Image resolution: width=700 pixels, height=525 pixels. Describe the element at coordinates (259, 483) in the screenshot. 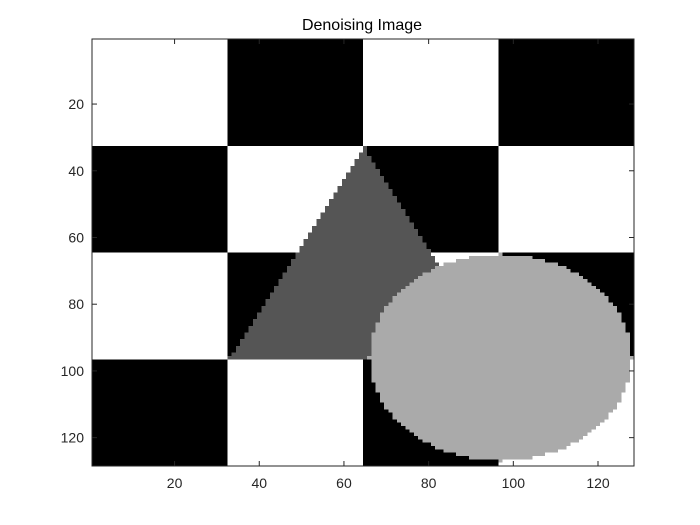

I see `x-tick-label: 40` at that location.